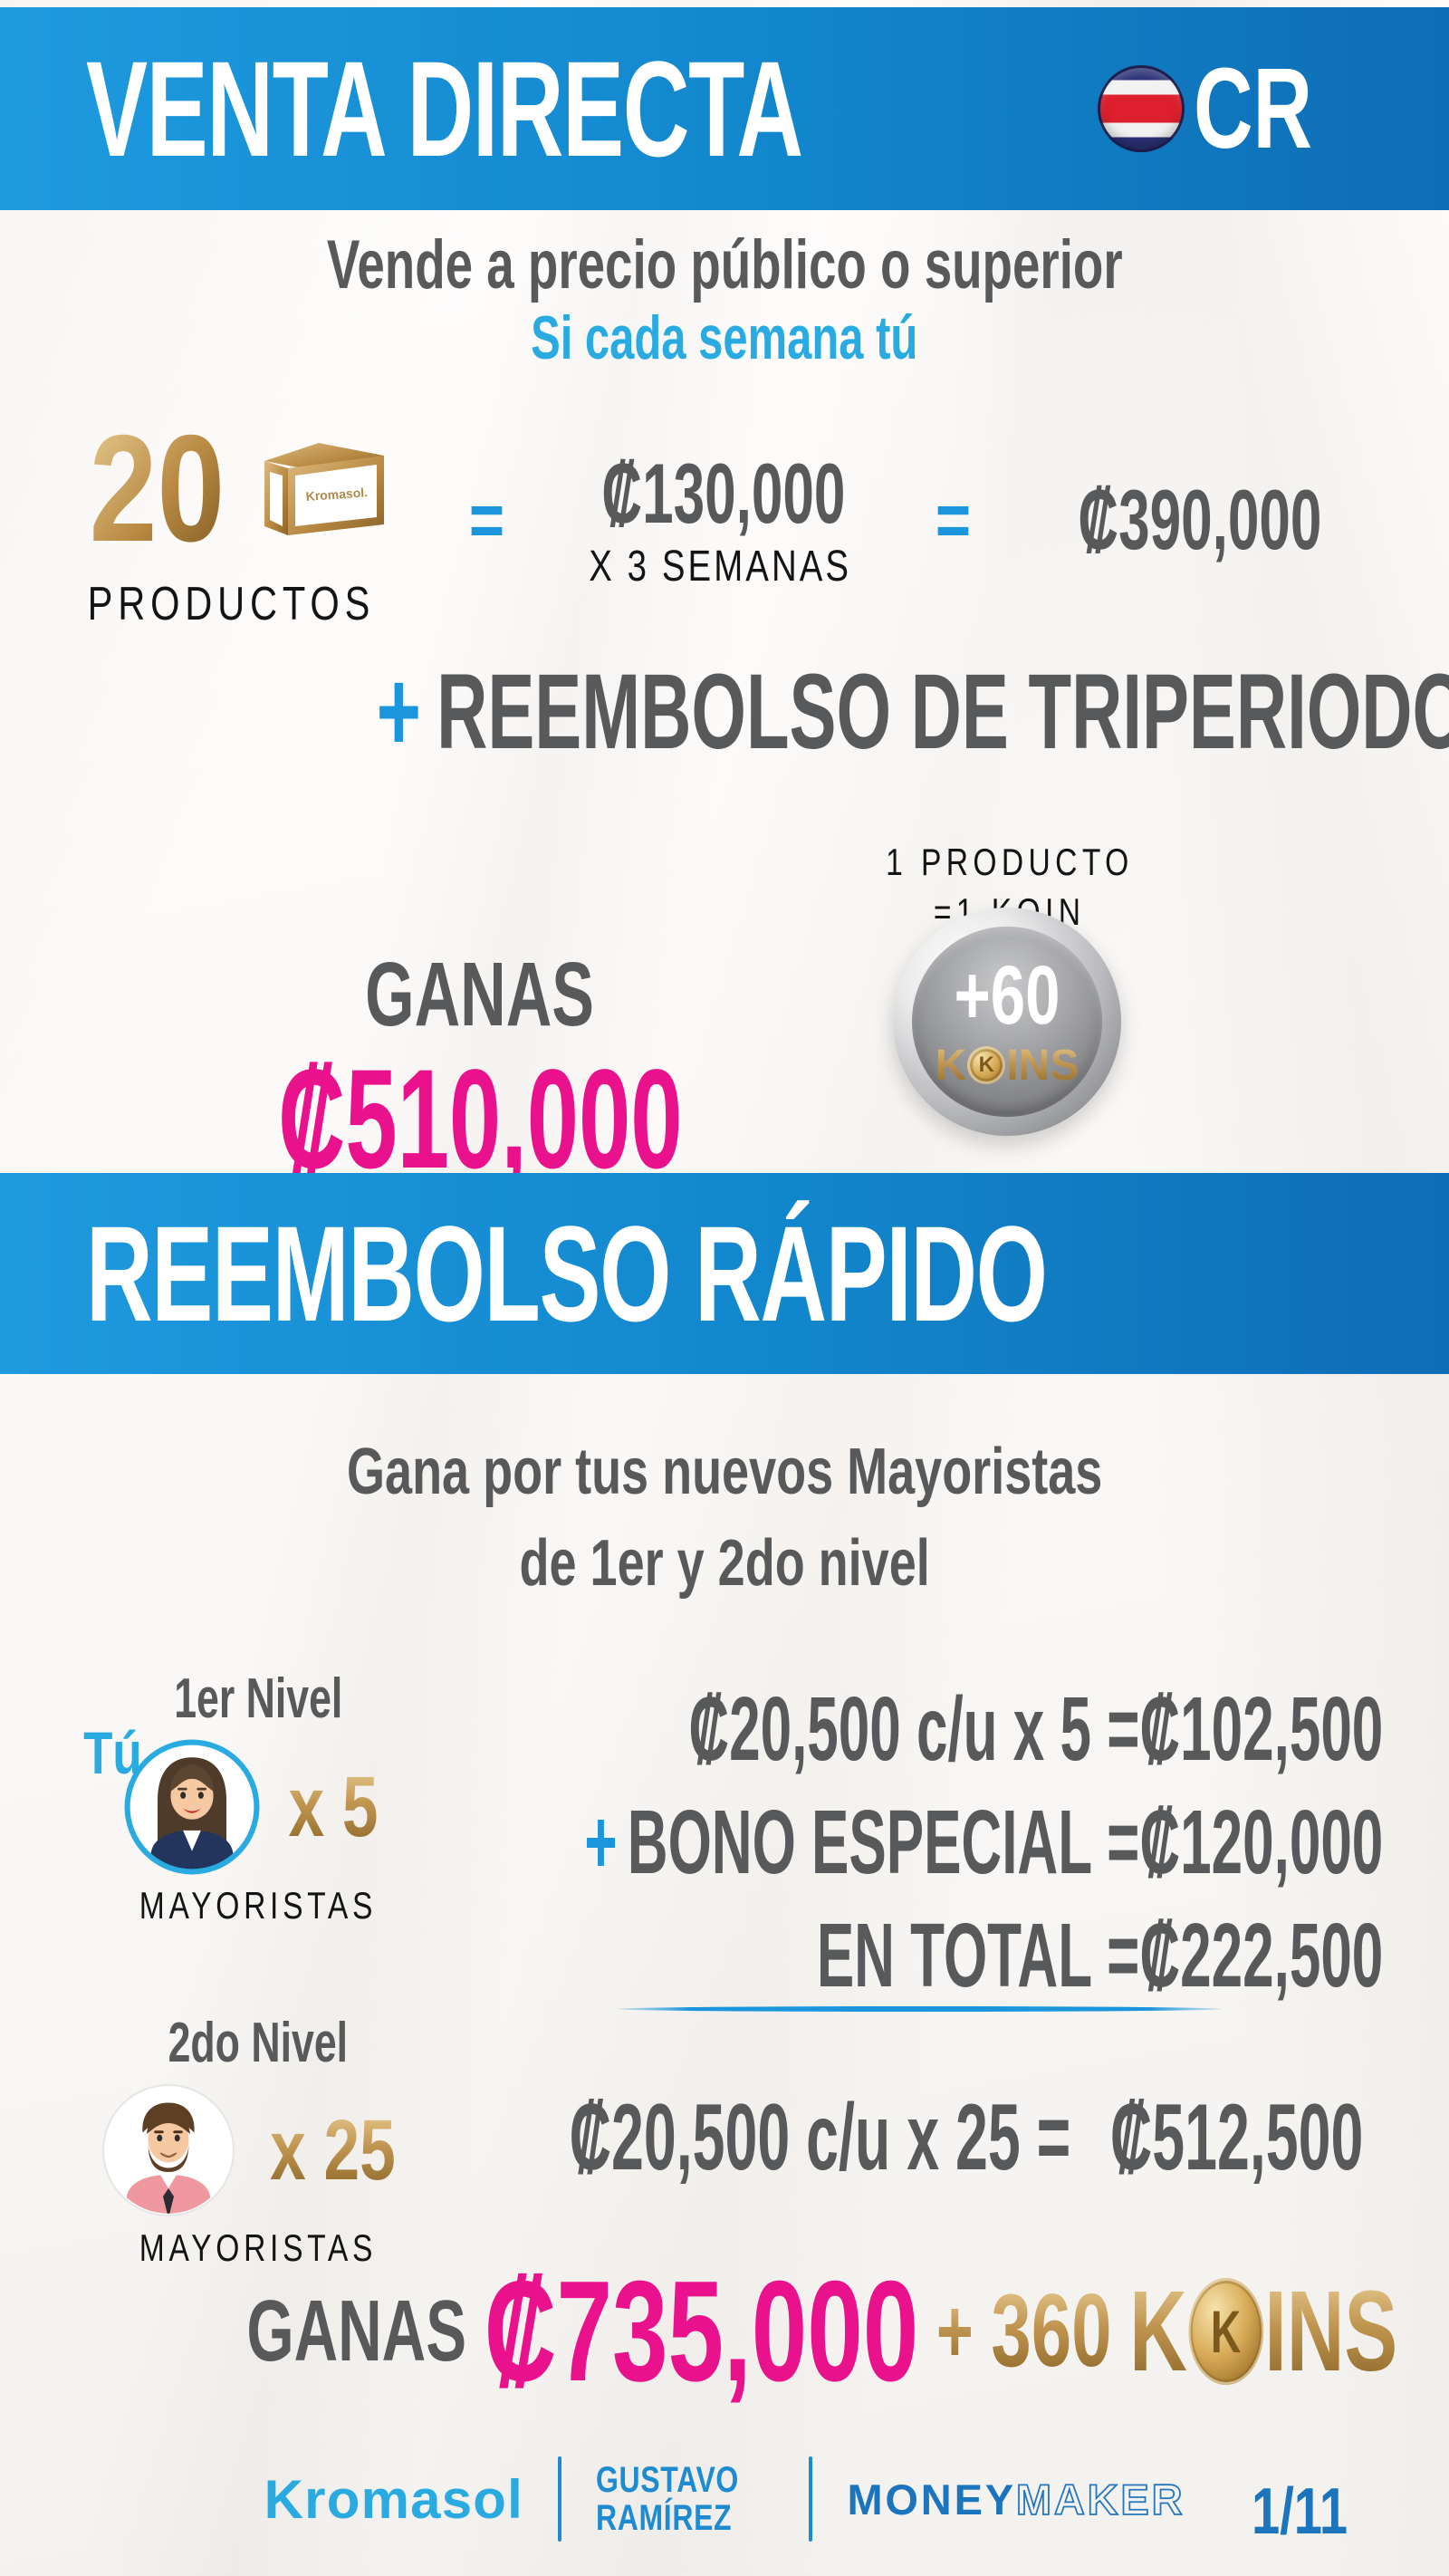  Describe the element at coordinates (724, 337) in the screenshot. I see `intro-line-2: Si cada semana tú` at that location.